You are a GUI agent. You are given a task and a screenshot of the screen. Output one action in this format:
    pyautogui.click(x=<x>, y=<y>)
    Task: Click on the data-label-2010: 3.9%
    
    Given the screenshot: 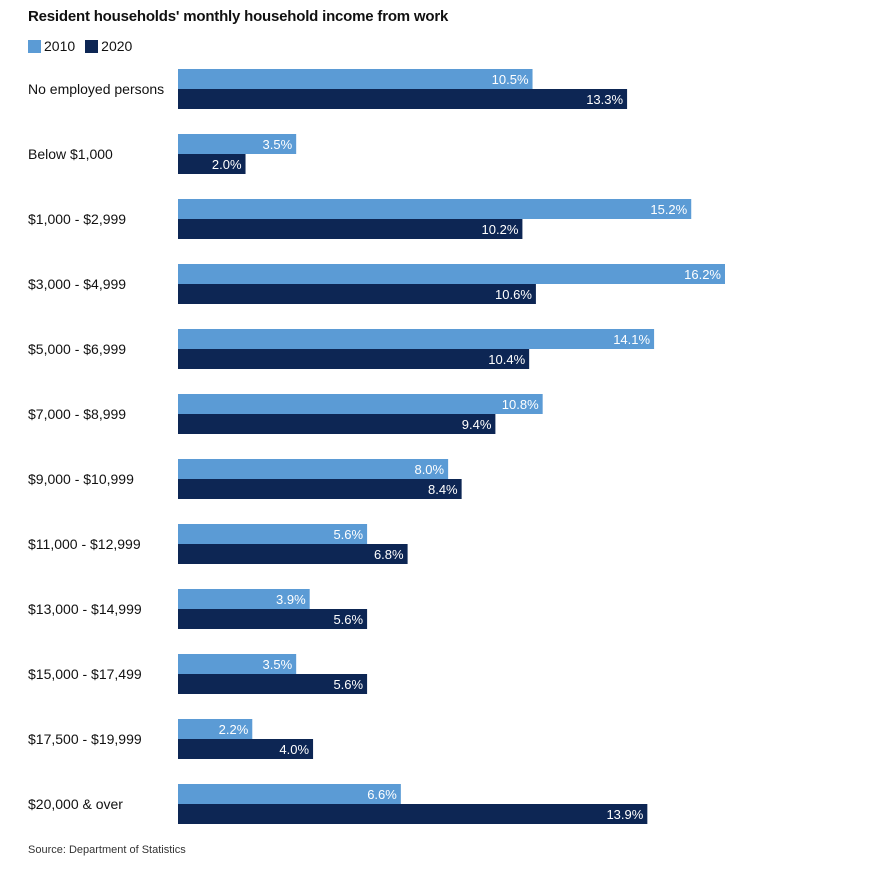 What is the action you would take?
    pyautogui.click(x=291, y=599)
    